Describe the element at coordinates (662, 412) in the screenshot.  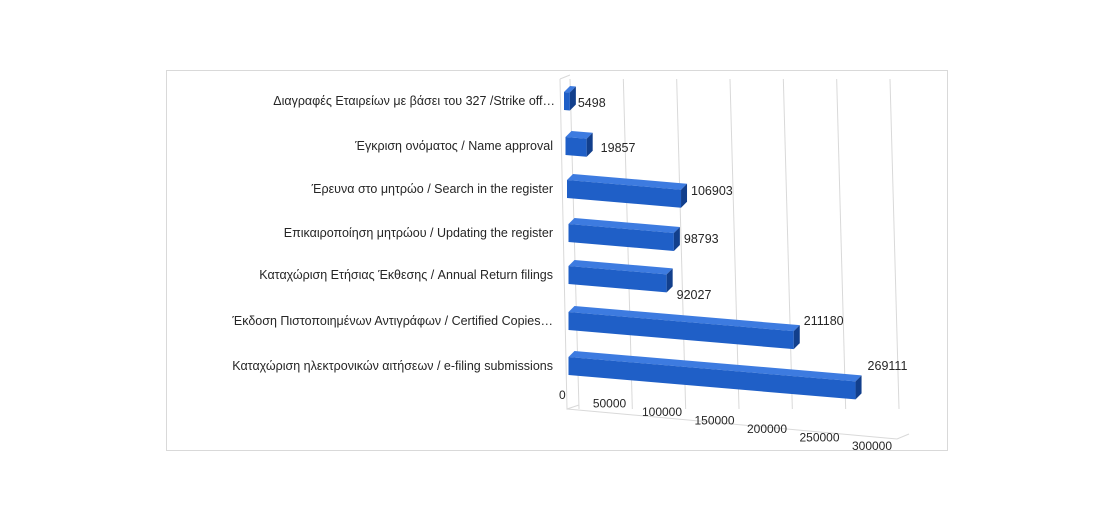
I see `tick-label: 100000` at that location.